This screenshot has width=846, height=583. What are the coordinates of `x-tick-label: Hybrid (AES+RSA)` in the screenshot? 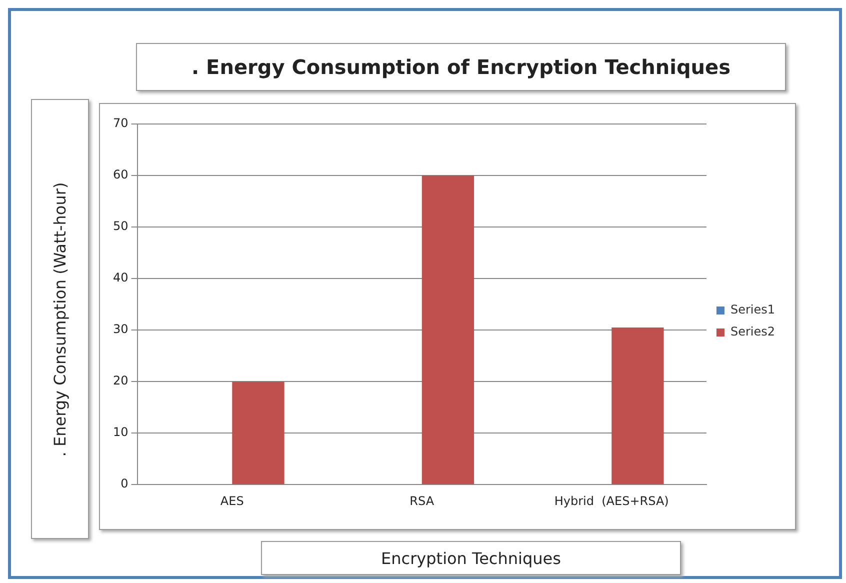 It's located at (611, 501).